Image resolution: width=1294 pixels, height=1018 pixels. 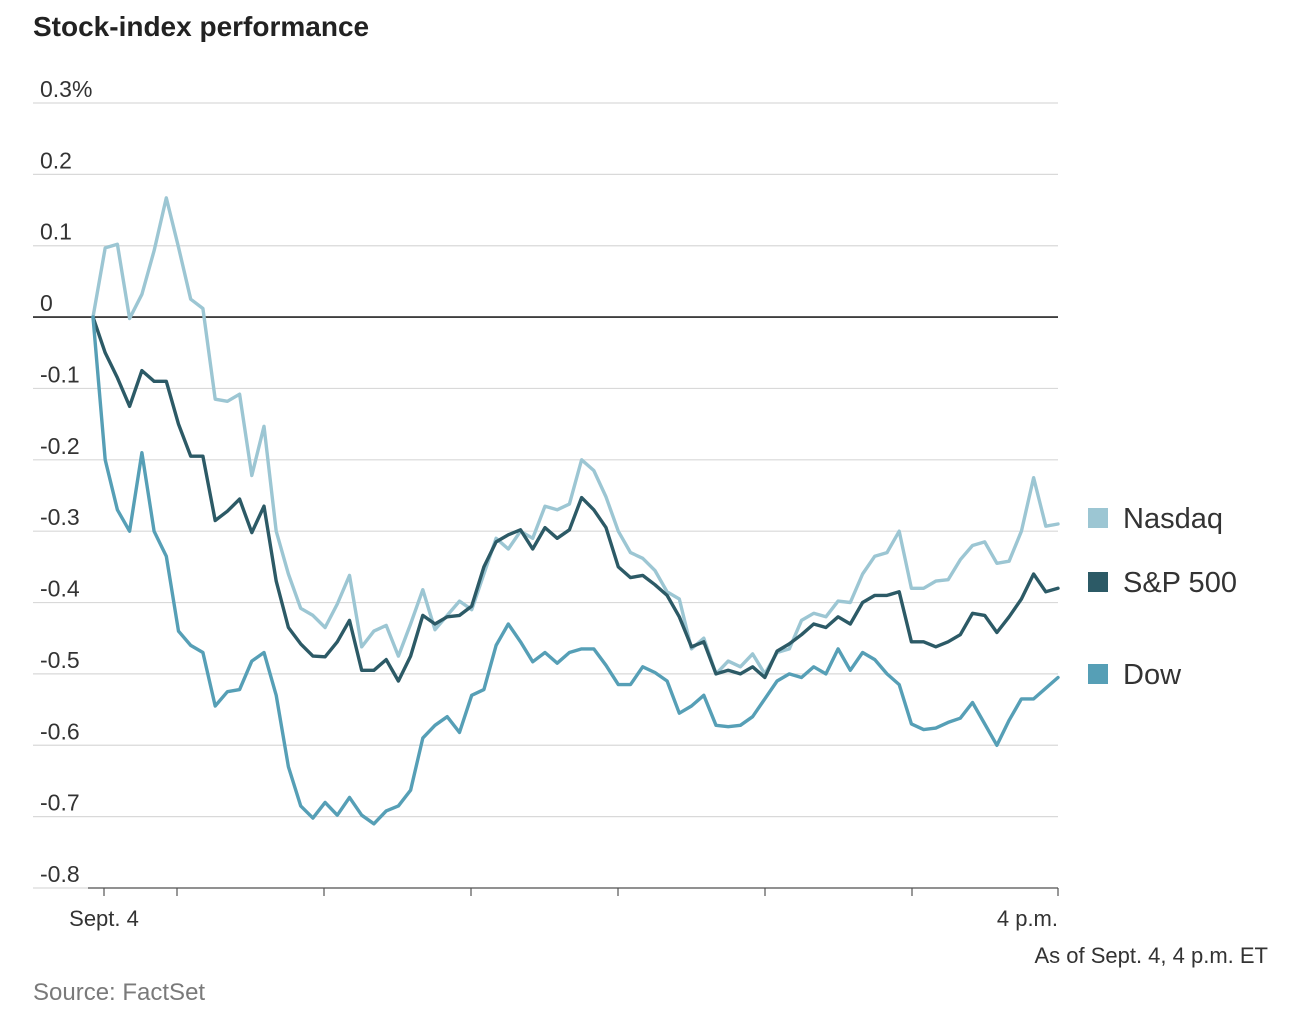 I want to click on y-tick-label: 0.1, so click(x=56, y=232).